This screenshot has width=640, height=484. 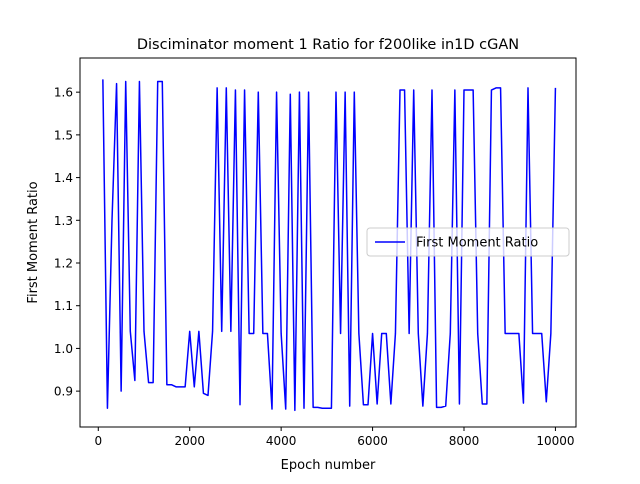 I want to click on legend-box, so click(x=468, y=242).